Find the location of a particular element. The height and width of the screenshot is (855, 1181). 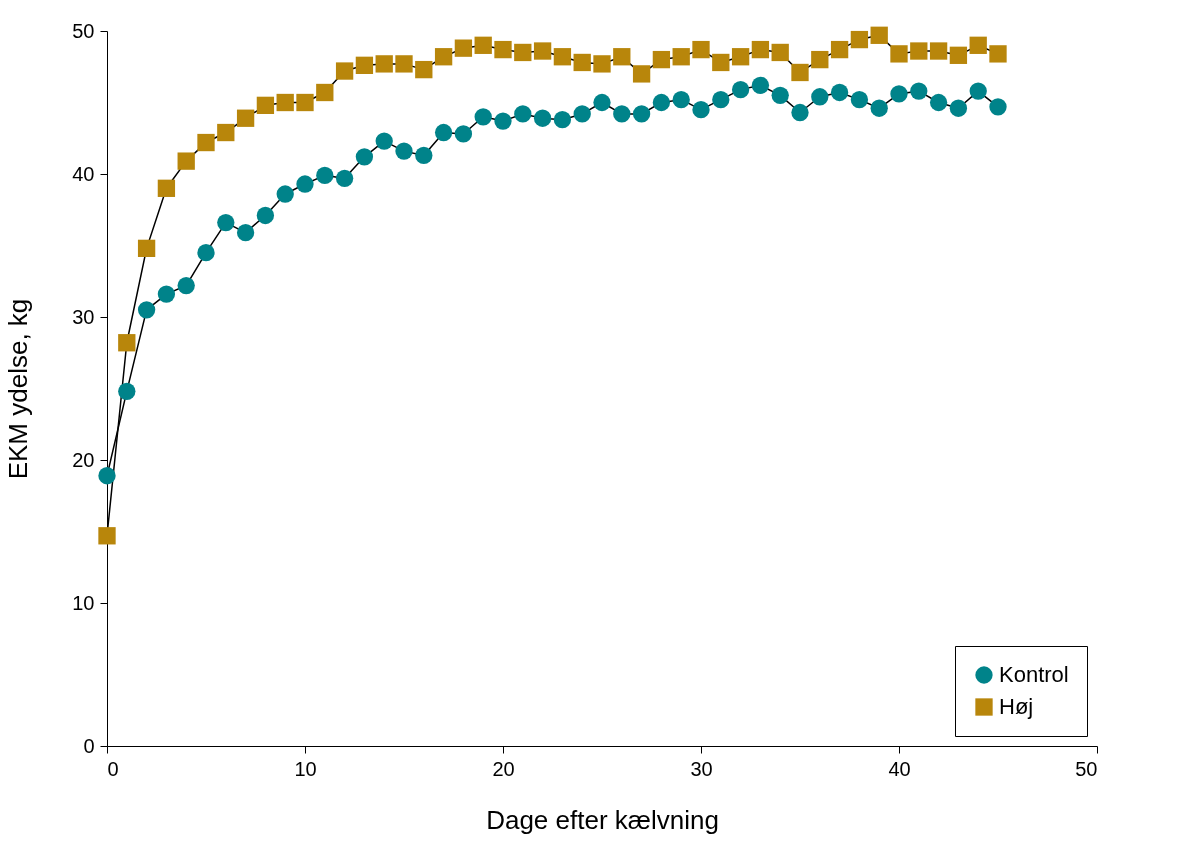

x-tick-label: 40 is located at coordinates (899, 768).